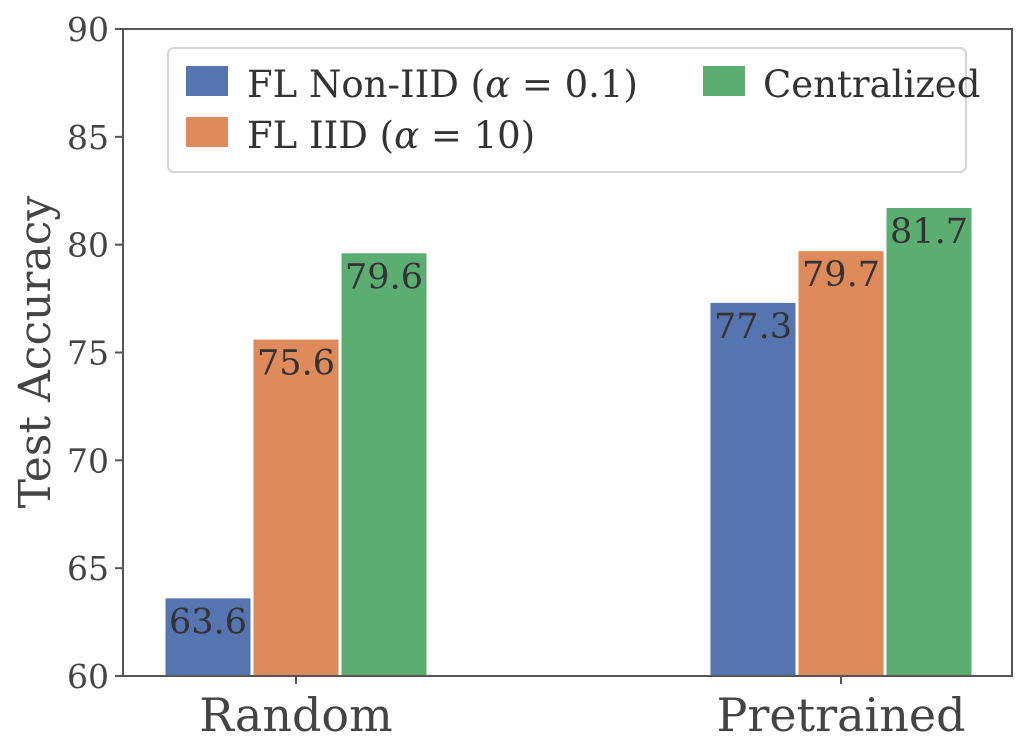 The width and height of the screenshot is (1024, 754). What do you see at coordinates (567, 110) in the screenshot?
I see `legend-box` at bounding box center [567, 110].